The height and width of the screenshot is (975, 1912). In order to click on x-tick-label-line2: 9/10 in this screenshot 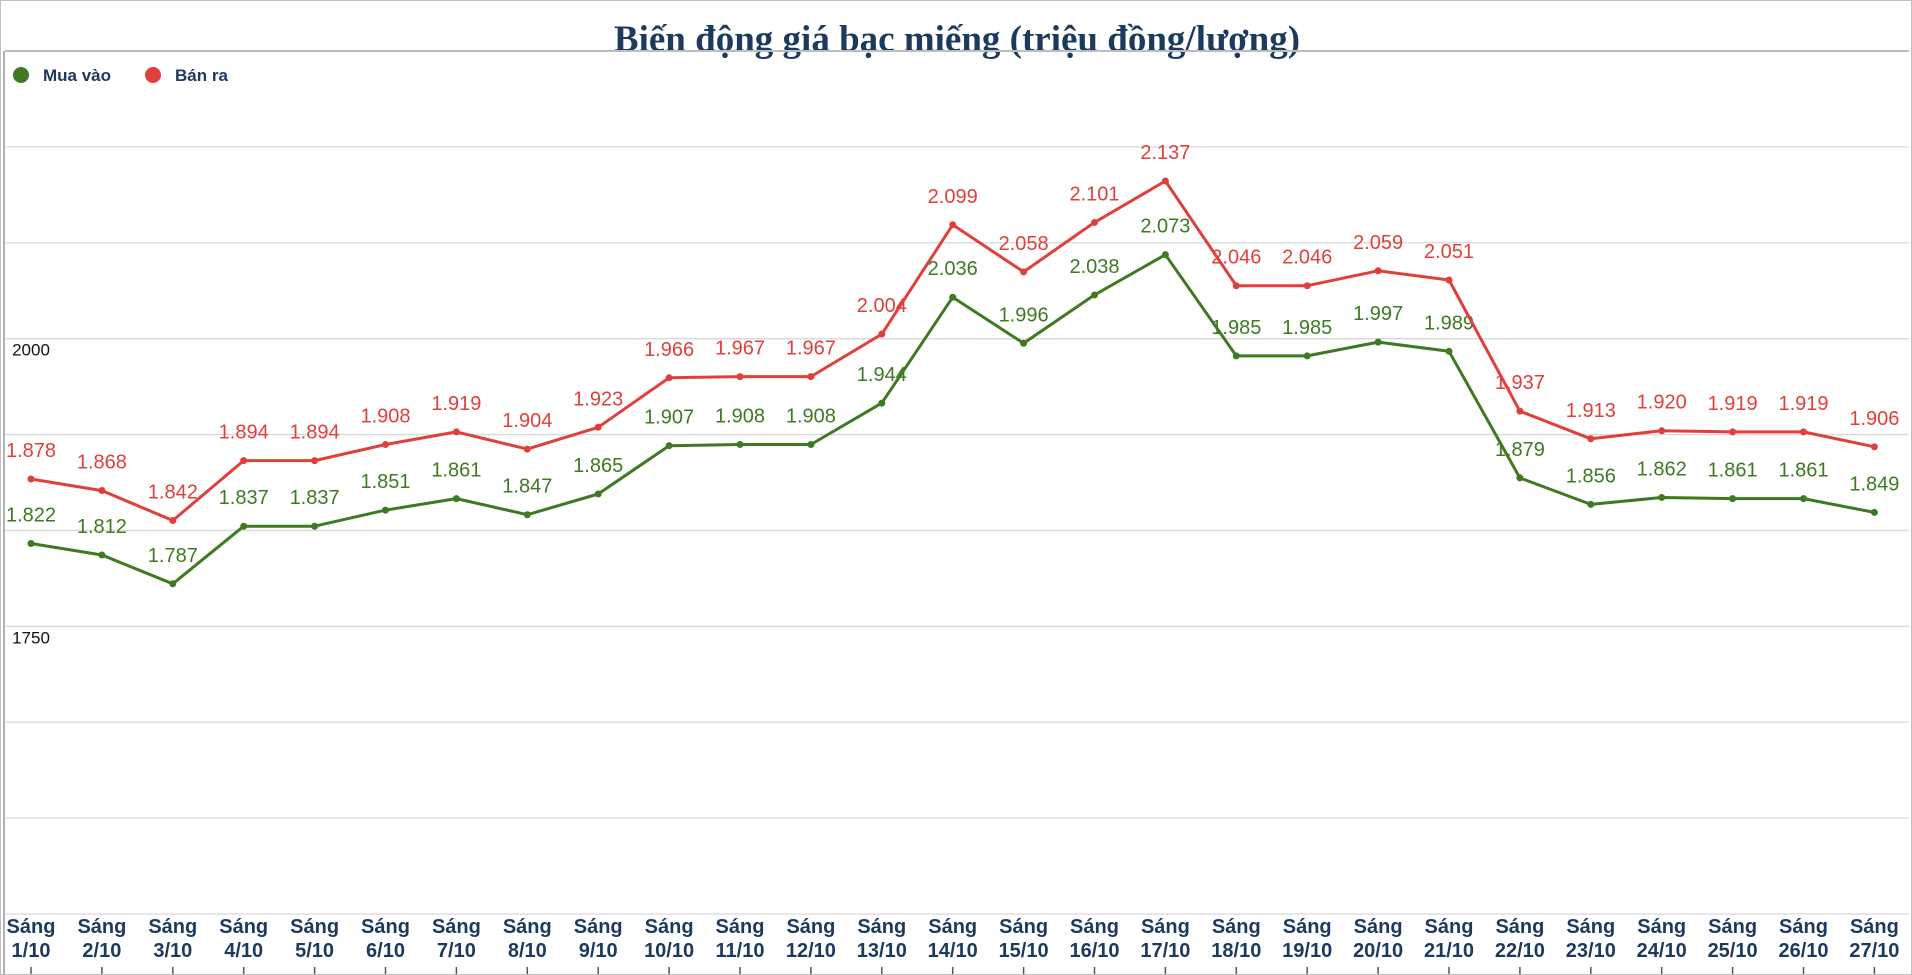, I will do `click(598, 951)`.